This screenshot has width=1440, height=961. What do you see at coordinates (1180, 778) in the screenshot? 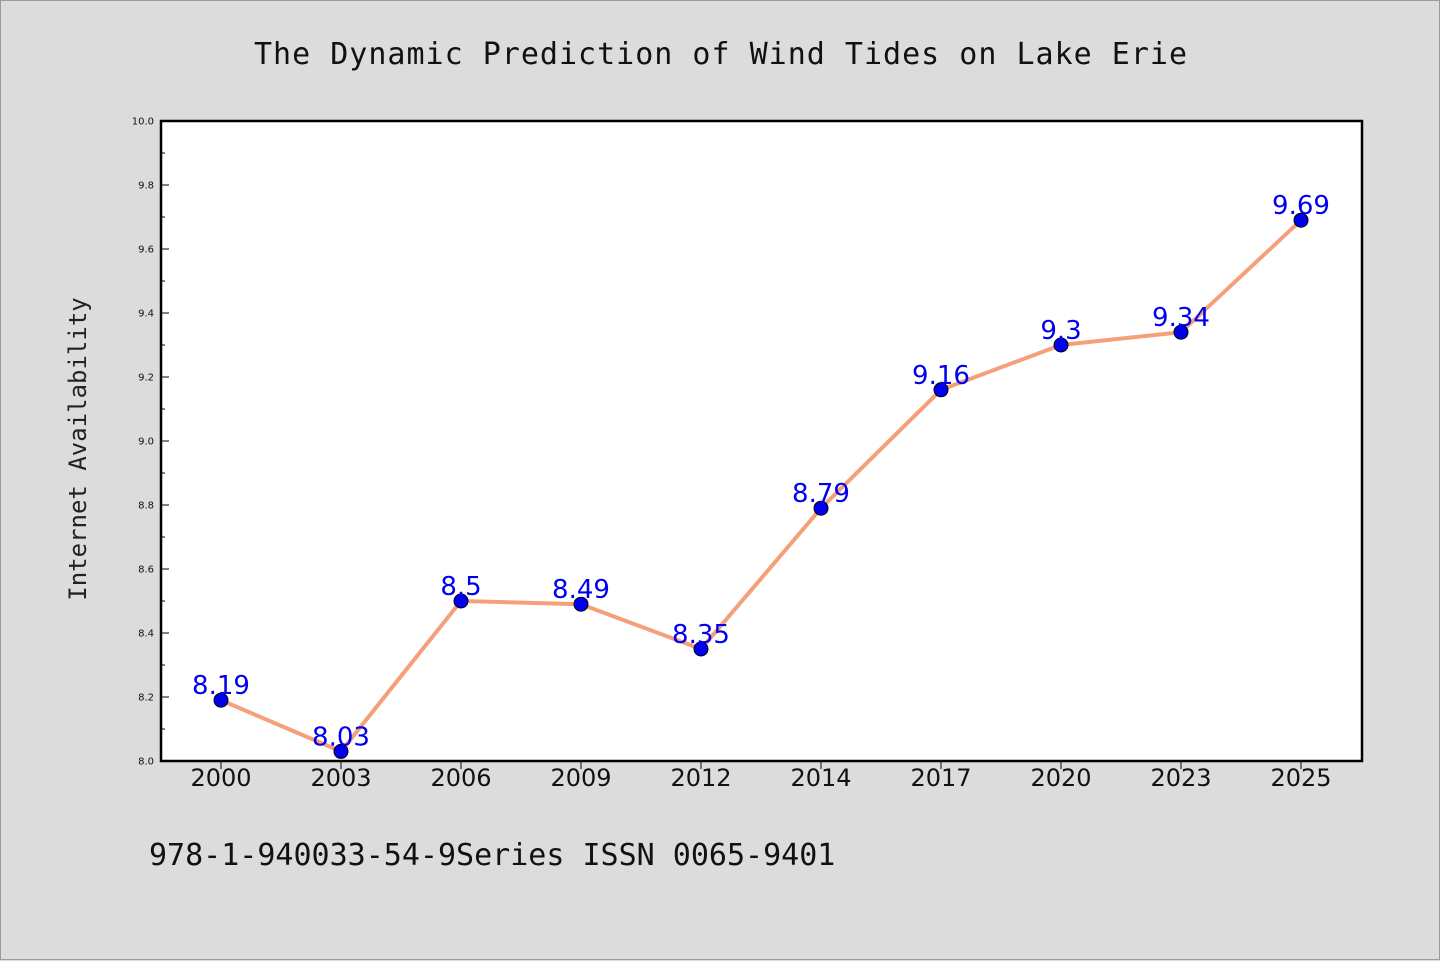
I see `x-tick-label: 2023` at bounding box center [1180, 778].